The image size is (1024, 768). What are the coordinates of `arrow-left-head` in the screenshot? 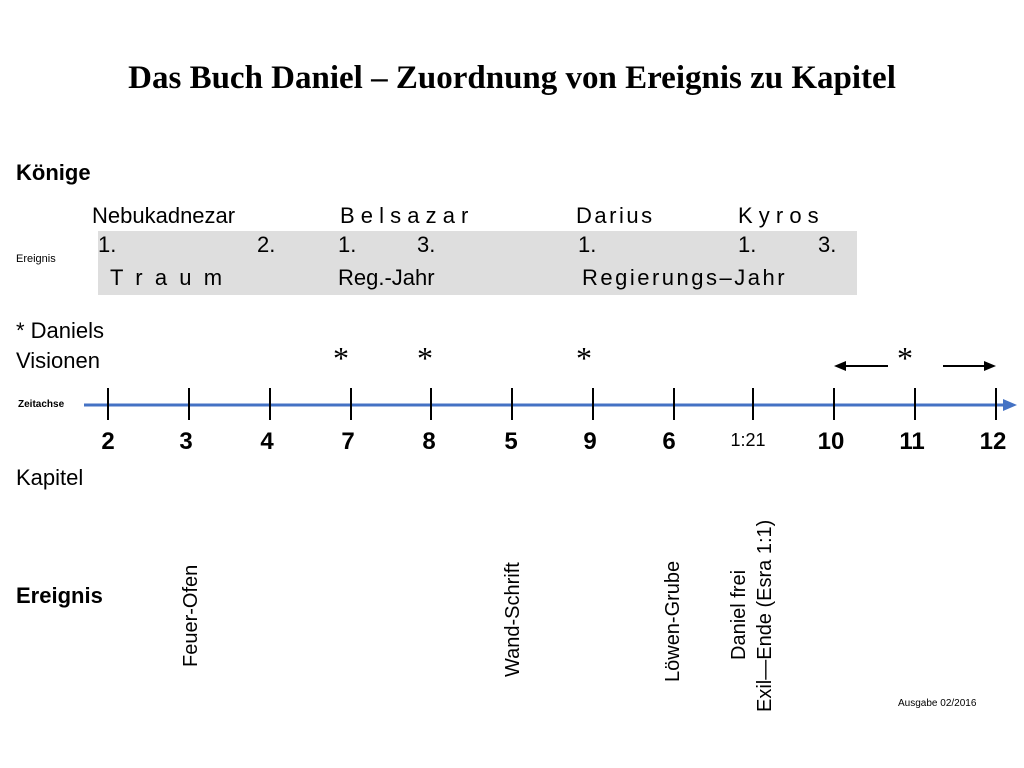 It's located at (840, 366).